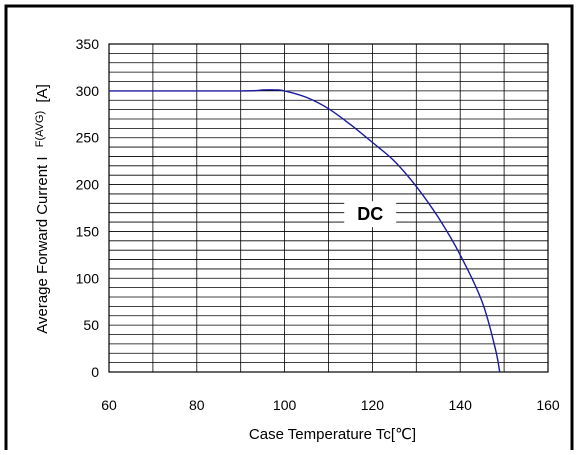 The image size is (578, 455). I want to click on y-tick-label: 100, so click(88, 278).